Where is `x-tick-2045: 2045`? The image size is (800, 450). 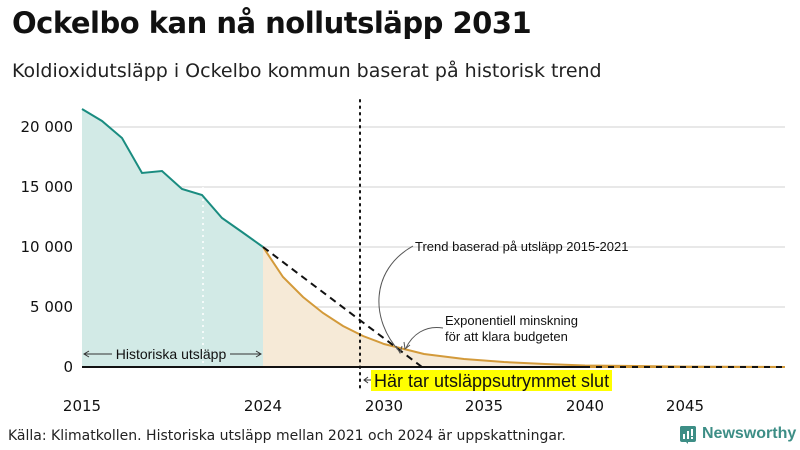
x-tick-2045: 2045 is located at coordinates (685, 406).